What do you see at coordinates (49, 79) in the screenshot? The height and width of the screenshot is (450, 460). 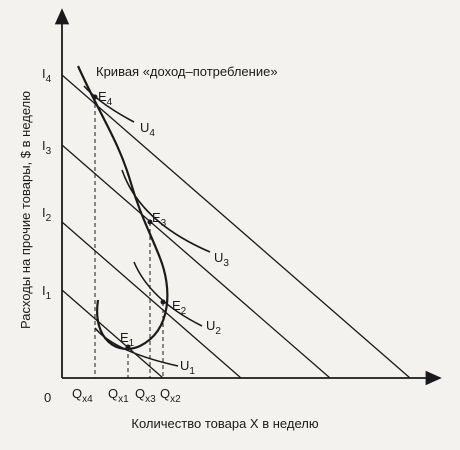 I see `income-label-sub: 4` at bounding box center [49, 79].